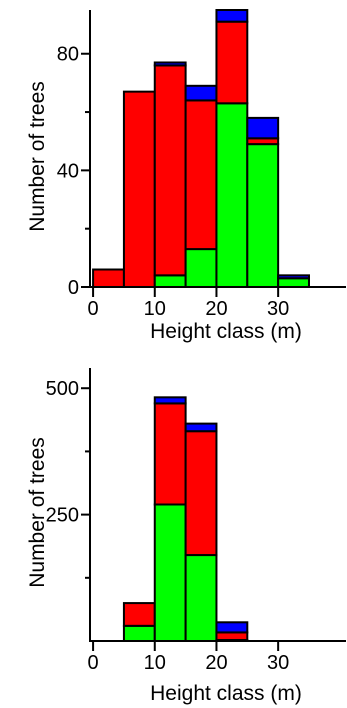 Image resolution: width=347 pixels, height=708 pixels. What do you see at coordinates (62, 516) in the screenshot?
I see `y-tick-label: 250` at bounding box center [62, 516].